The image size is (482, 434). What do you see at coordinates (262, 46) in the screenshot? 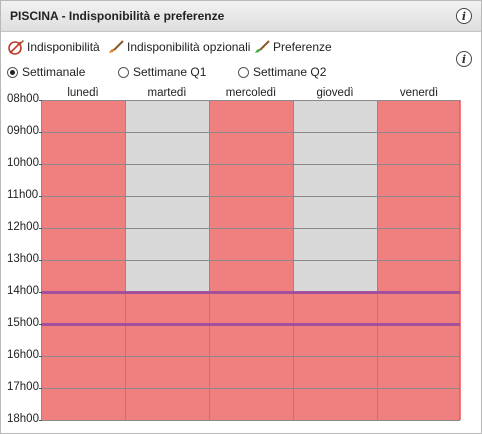
I see `preference-brush-icon` at bounding box center [262, 46].